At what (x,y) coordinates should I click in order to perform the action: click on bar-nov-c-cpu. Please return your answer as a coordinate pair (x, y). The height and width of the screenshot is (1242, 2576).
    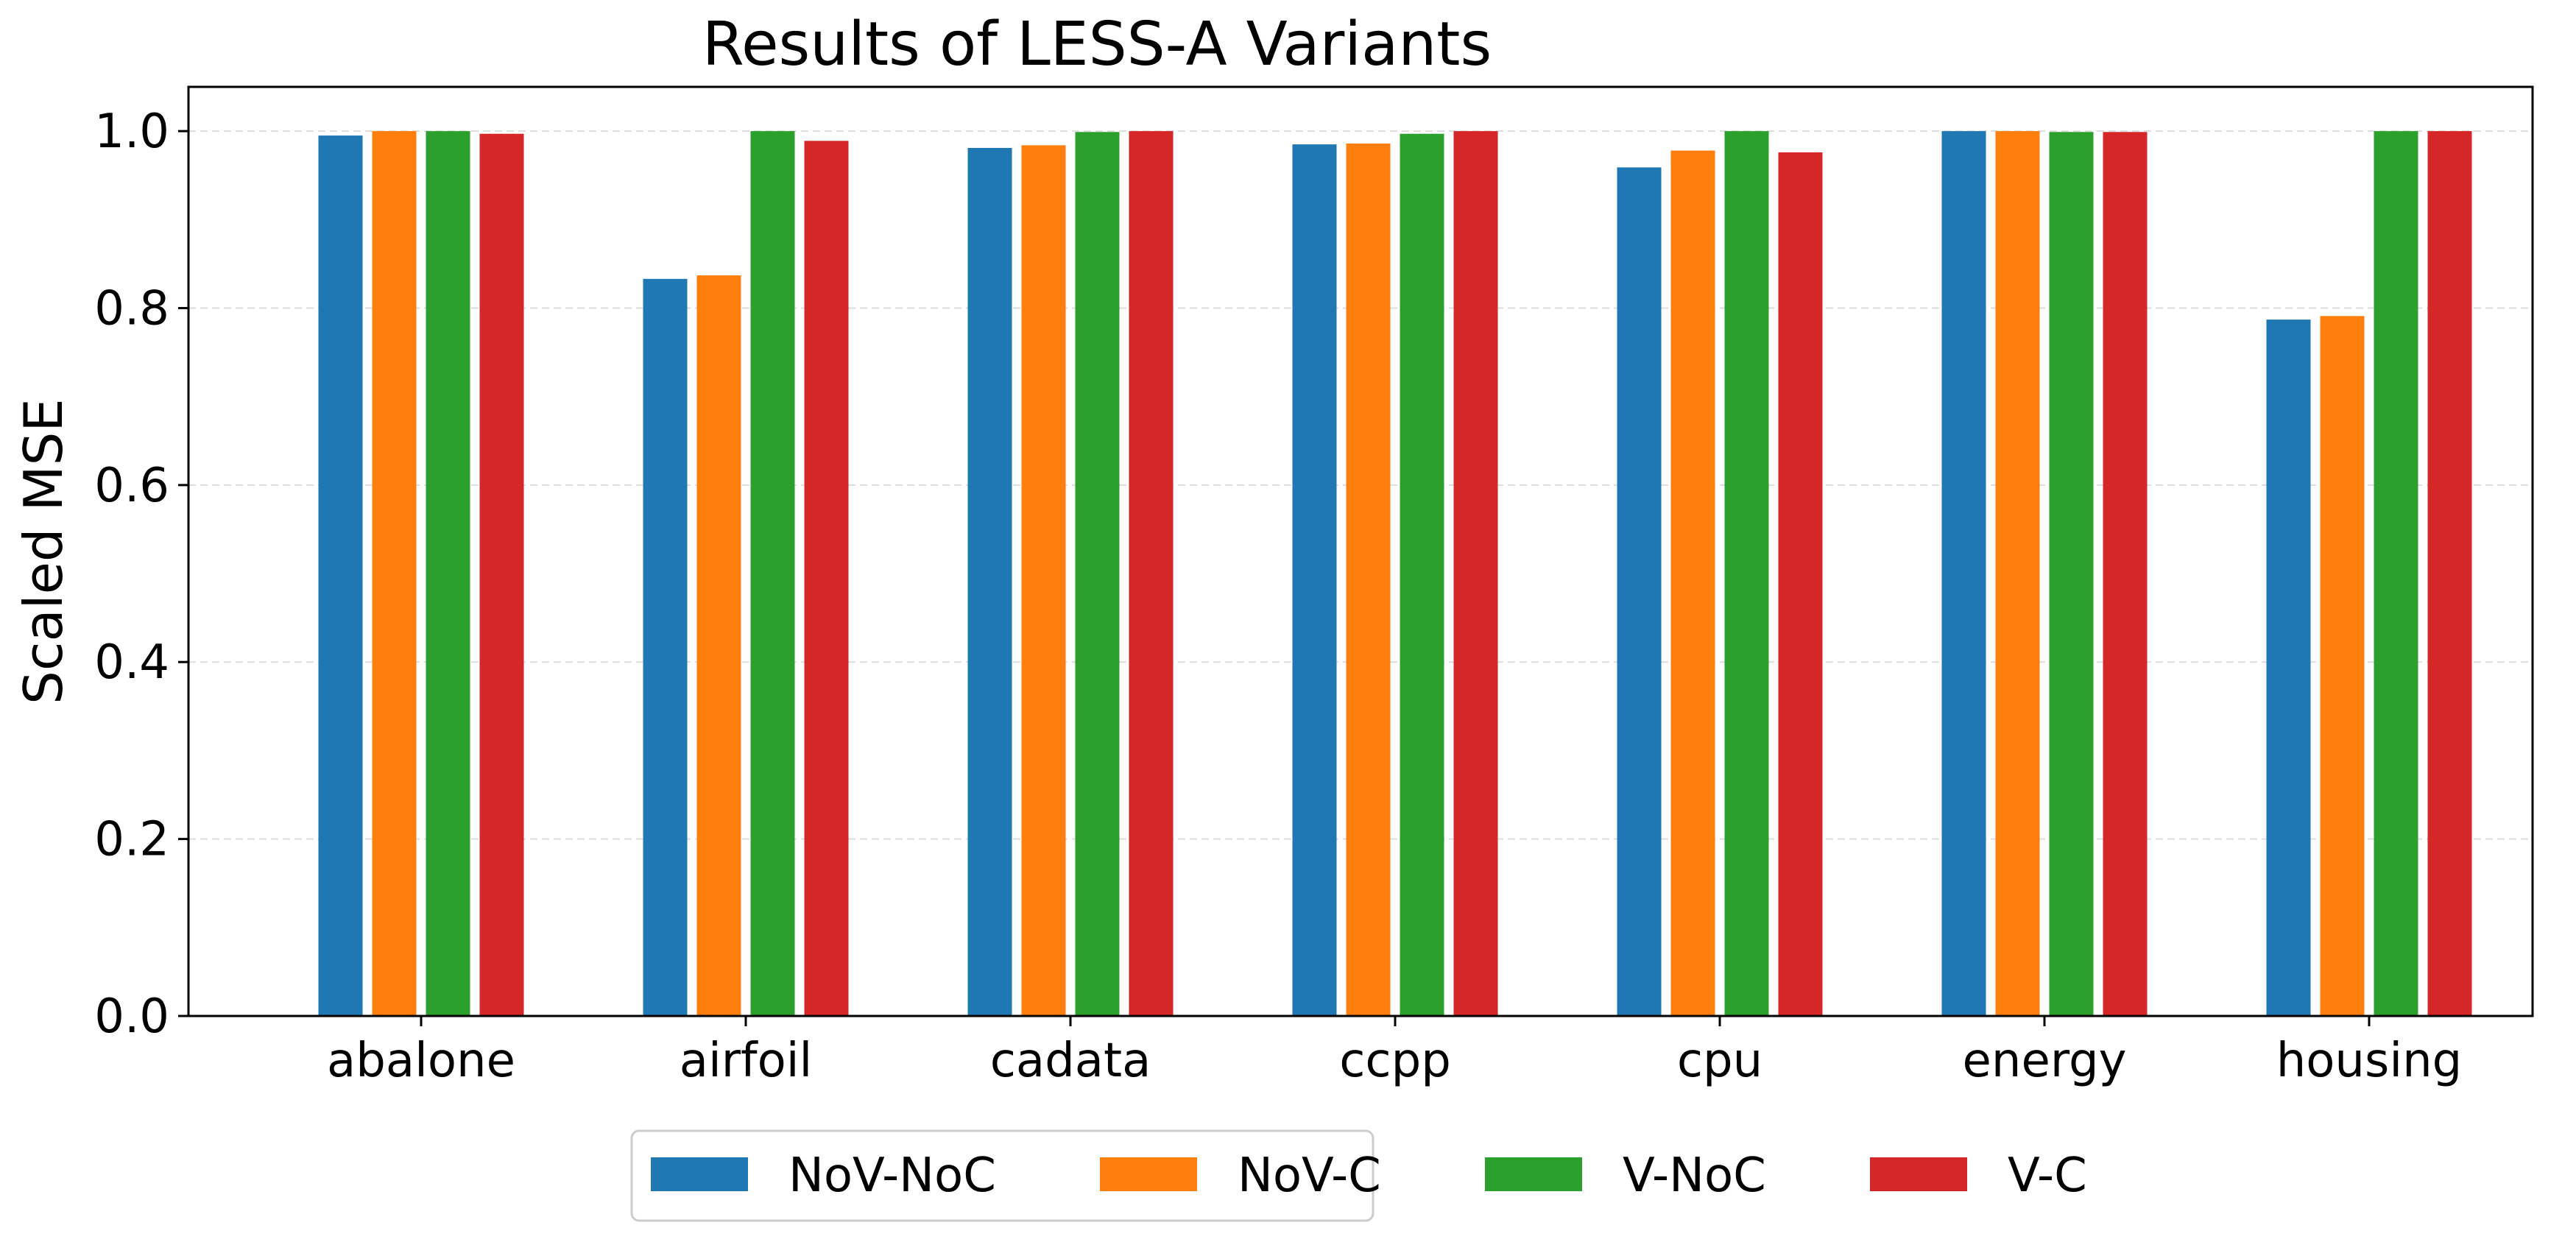
    Looking at the image, I should click on (1692, 584).